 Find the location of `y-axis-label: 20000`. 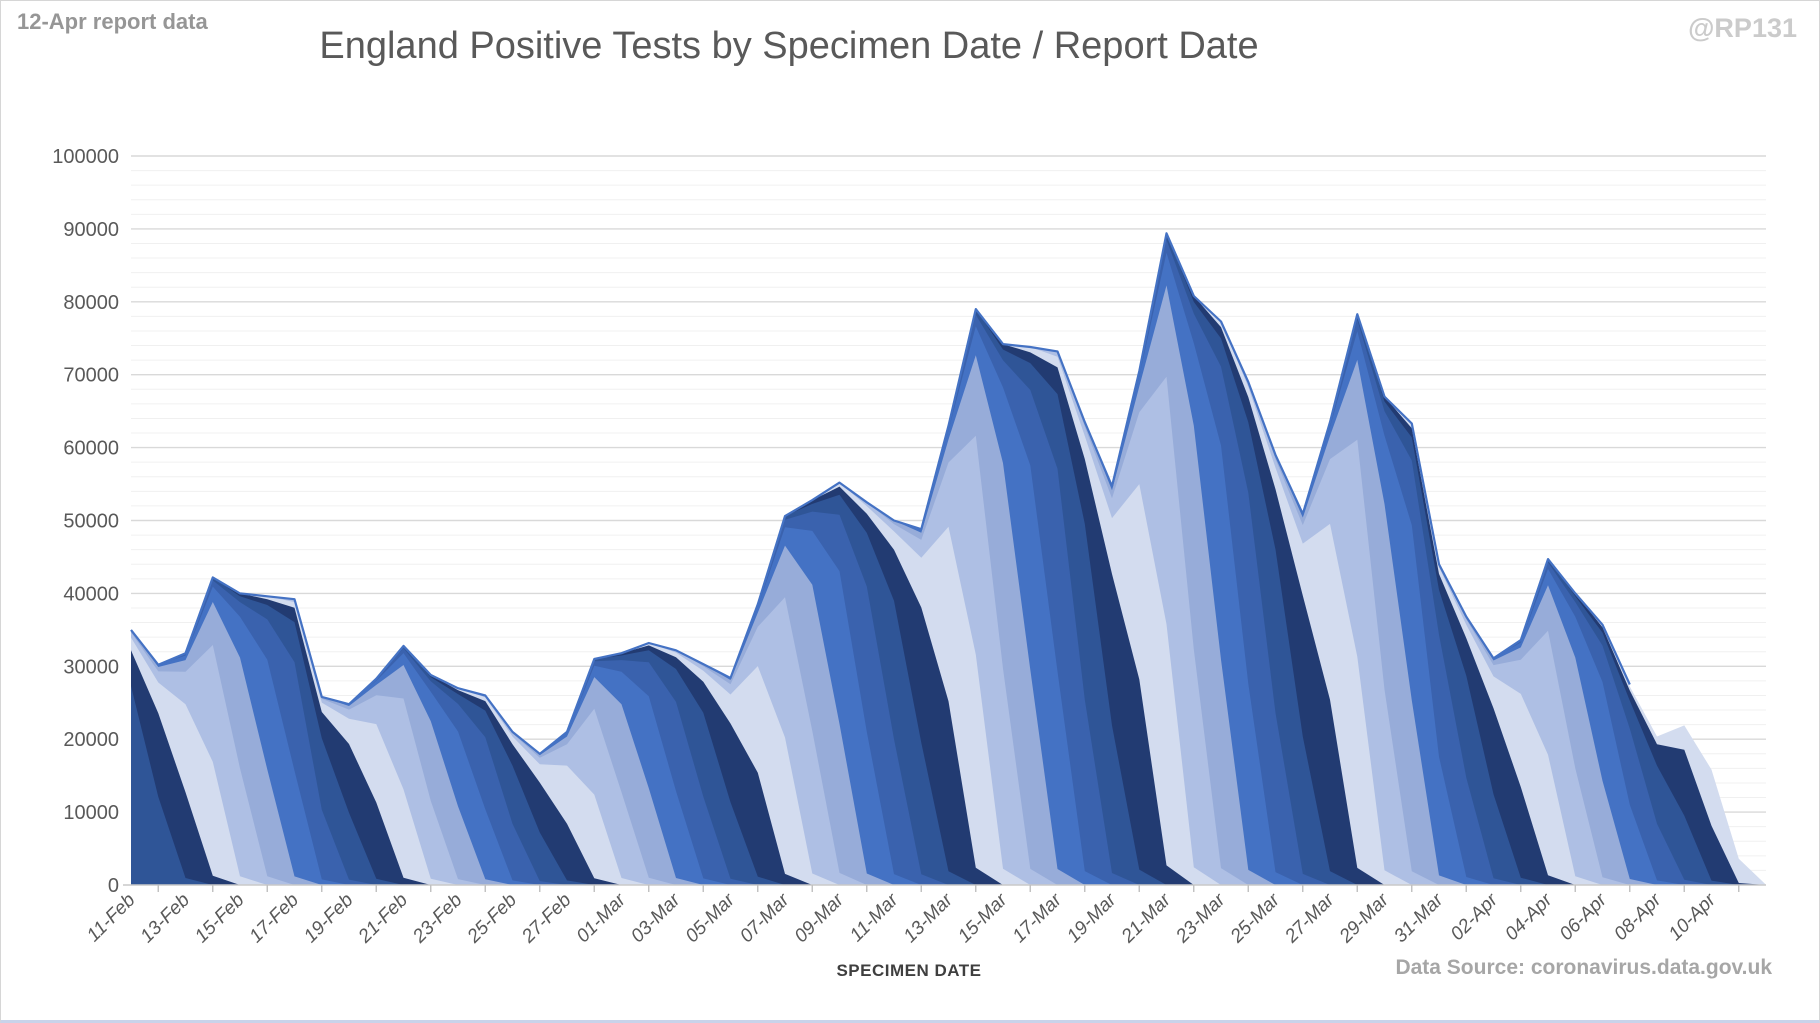

y-axis-label: 20000 is located at coordinates (91, 740).